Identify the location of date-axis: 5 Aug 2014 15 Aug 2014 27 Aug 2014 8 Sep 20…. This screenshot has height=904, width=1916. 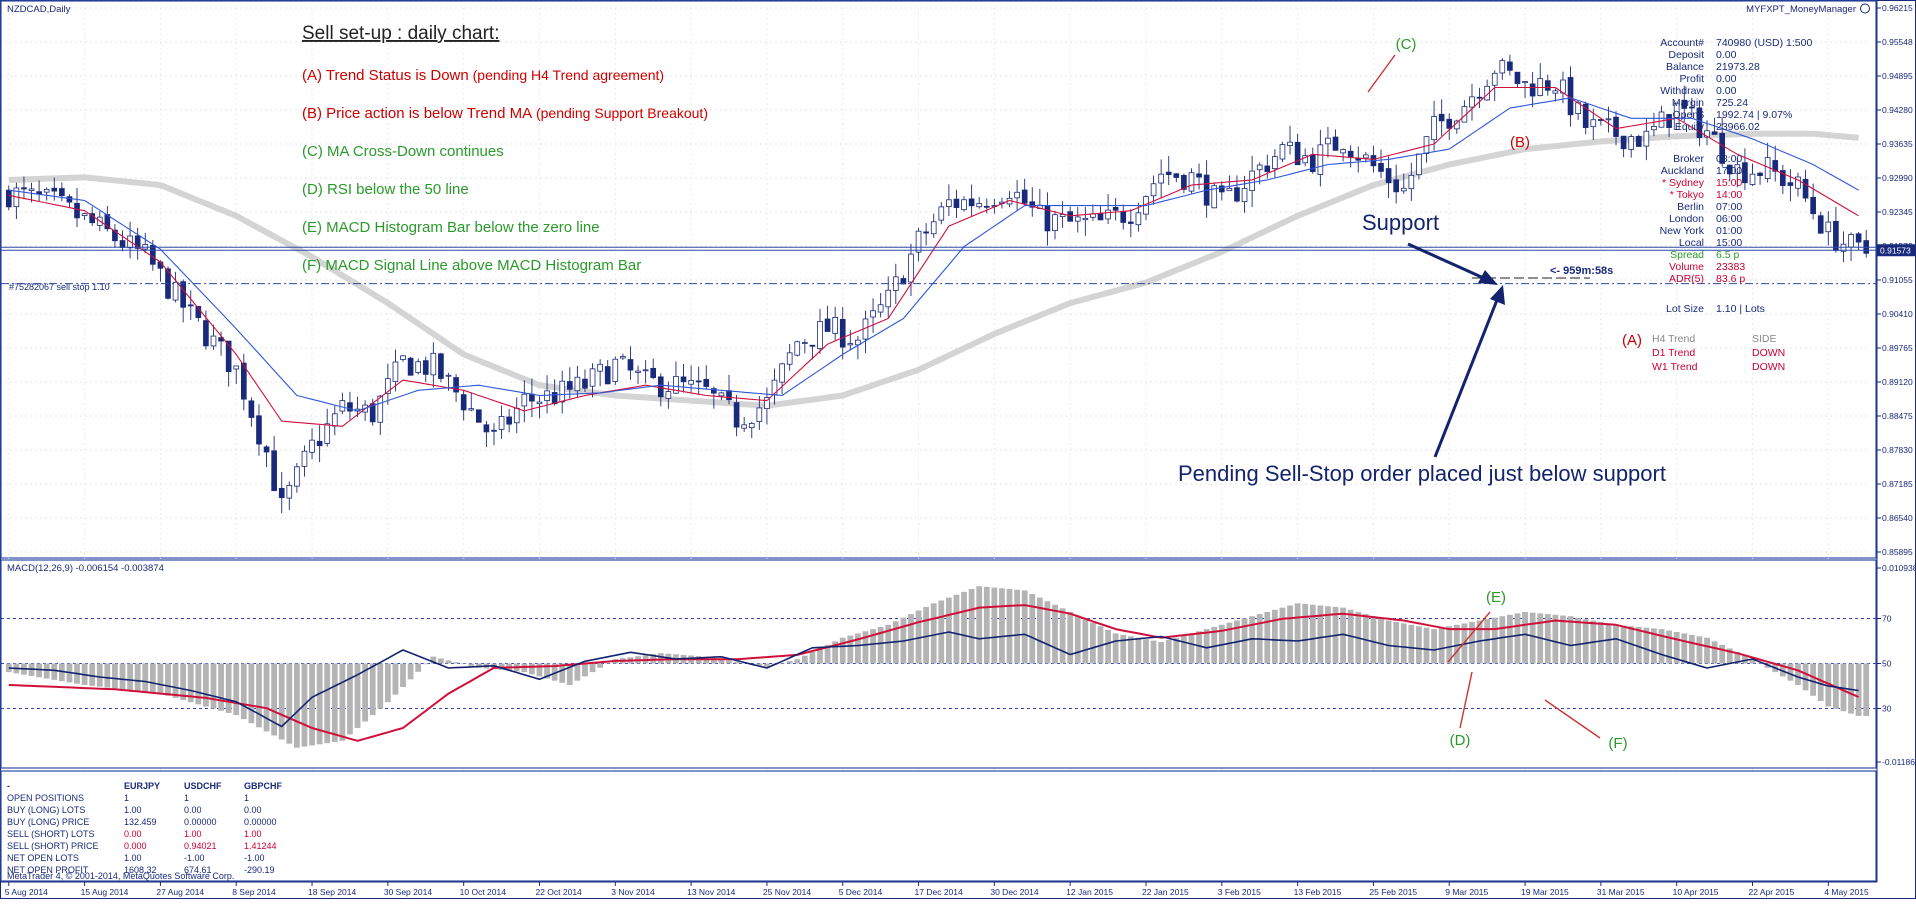
(939, 889).